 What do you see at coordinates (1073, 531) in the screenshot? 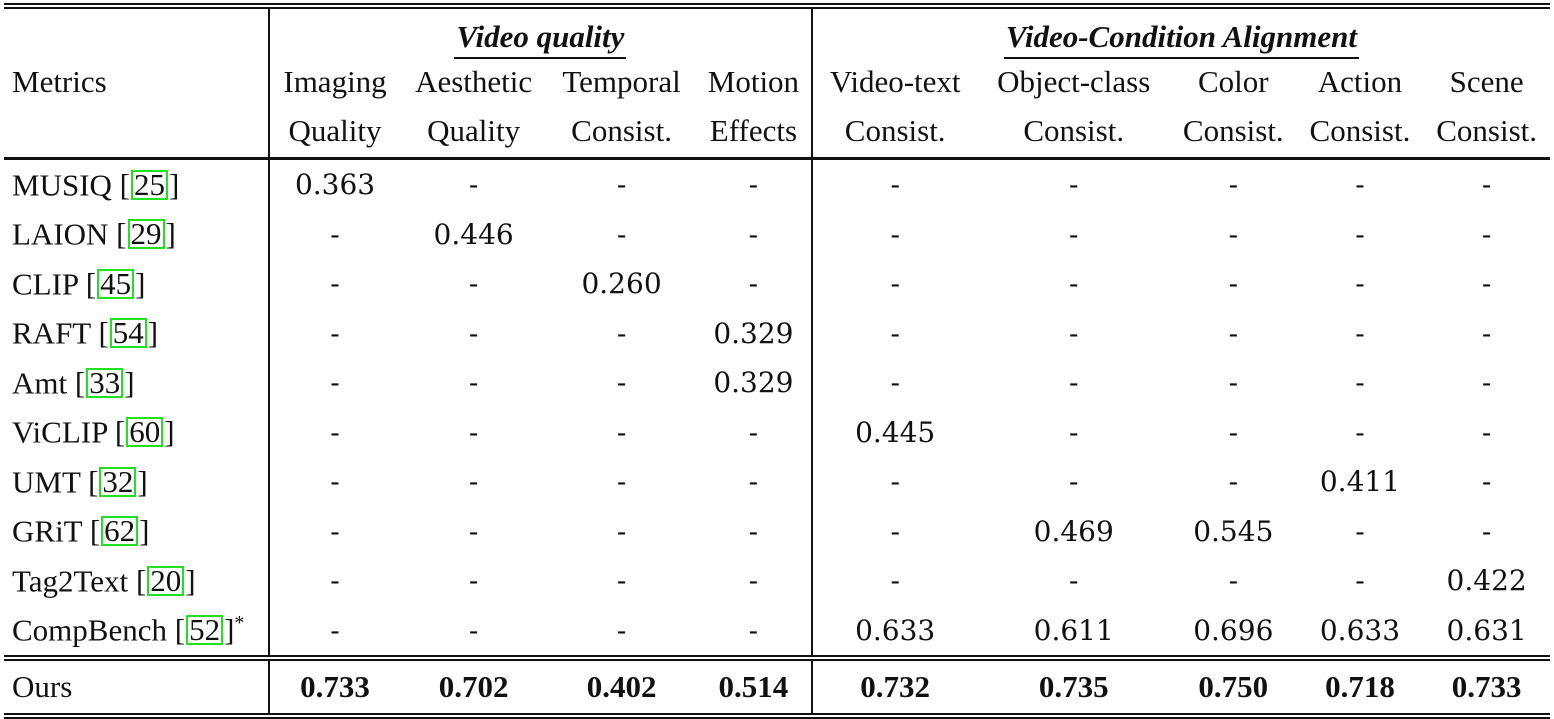
I see `metric-value: 0.469` at bounding box center [1073, 531].